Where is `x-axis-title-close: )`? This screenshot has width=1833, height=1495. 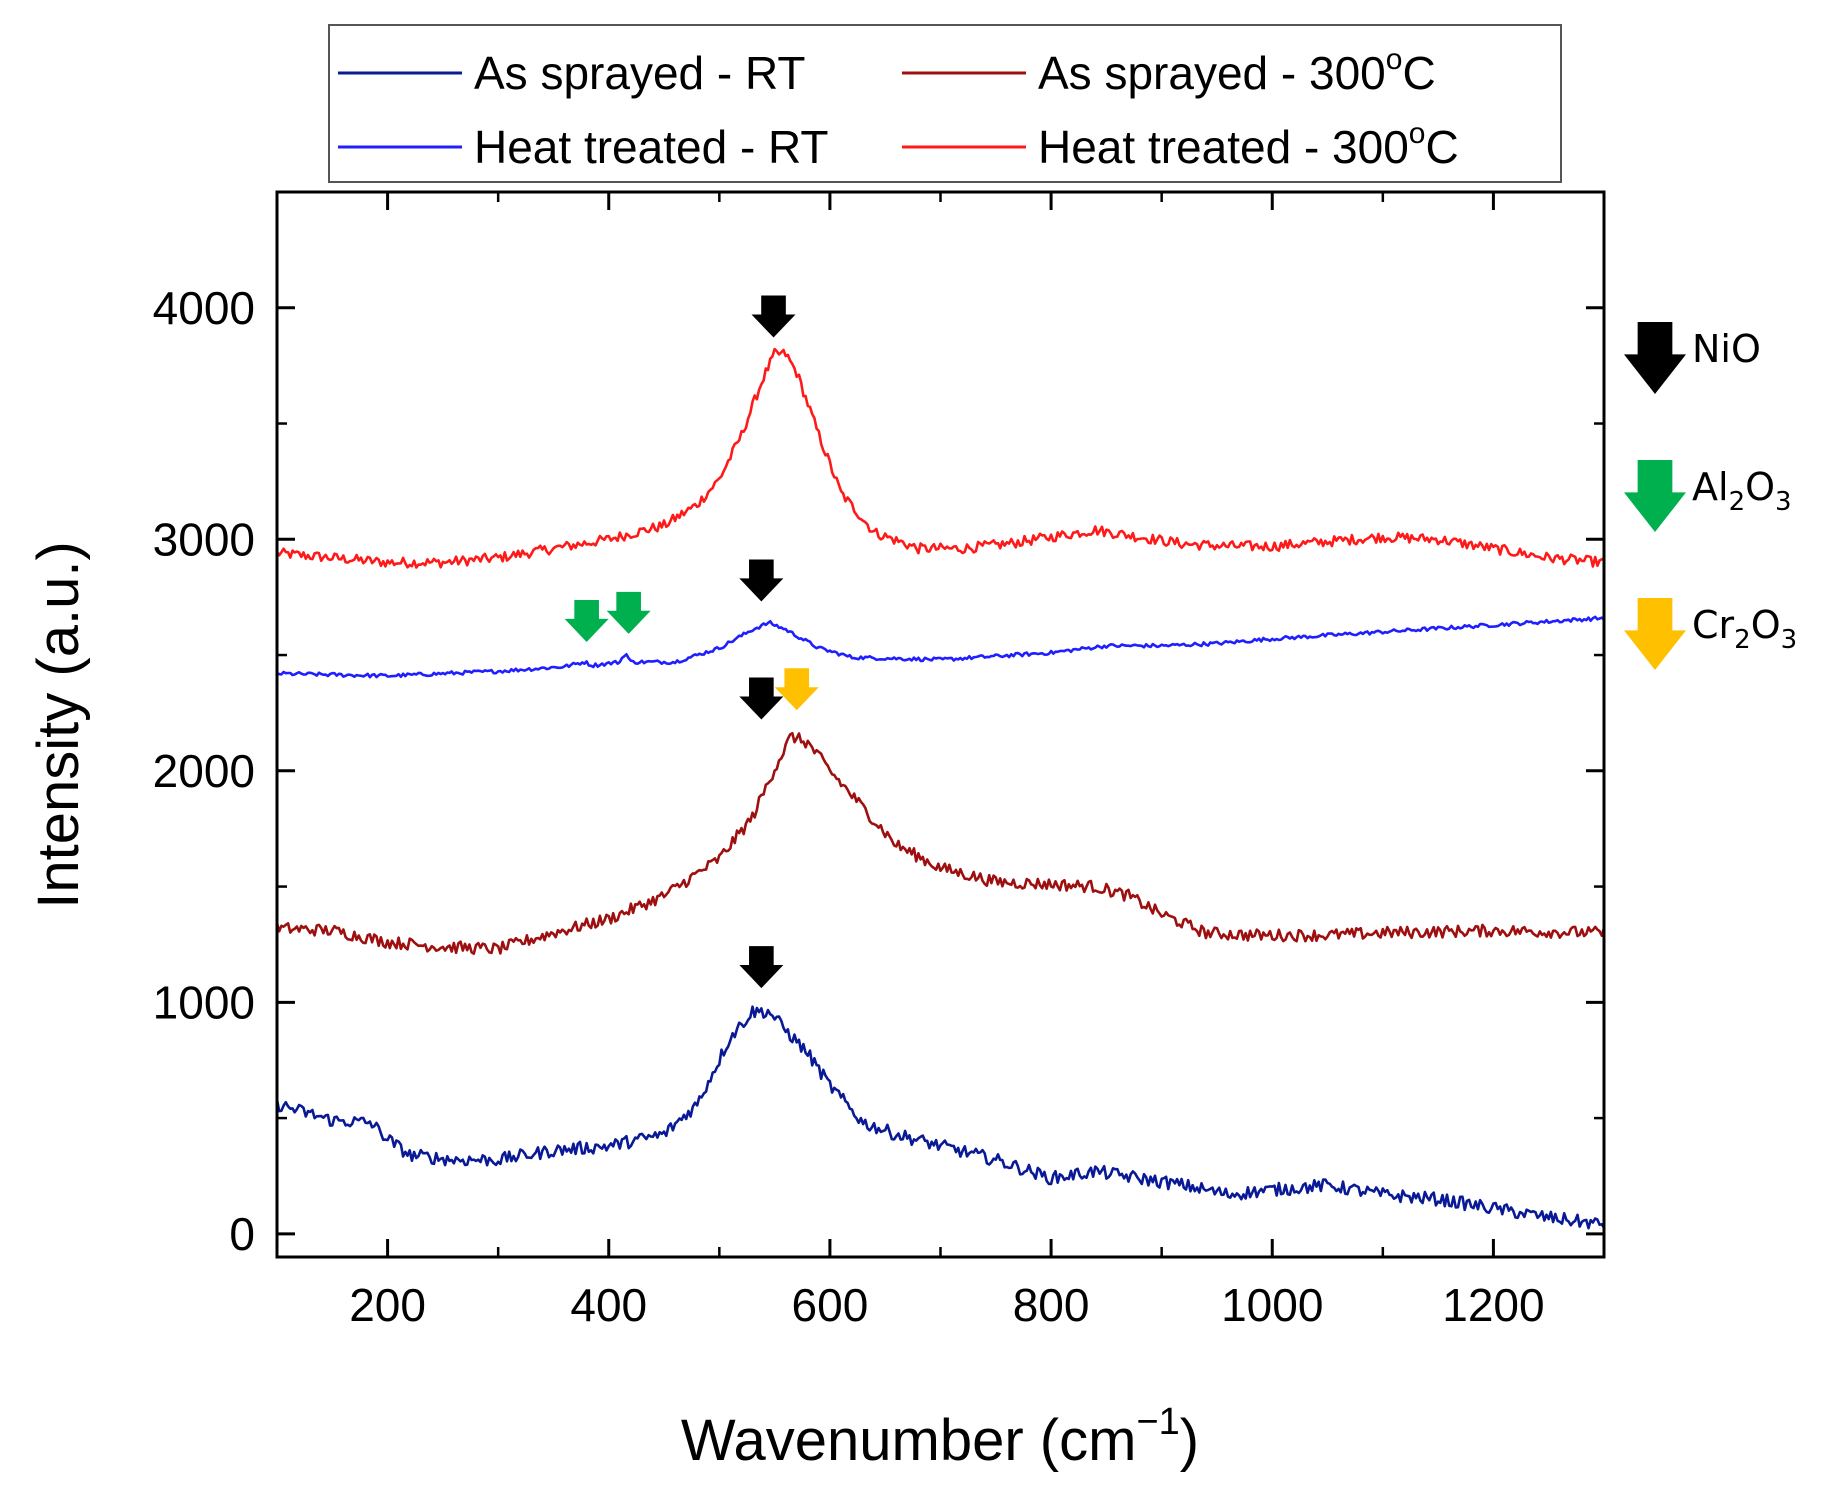
x-axis-title-close: ) is located at coordinates (1189, 1440).